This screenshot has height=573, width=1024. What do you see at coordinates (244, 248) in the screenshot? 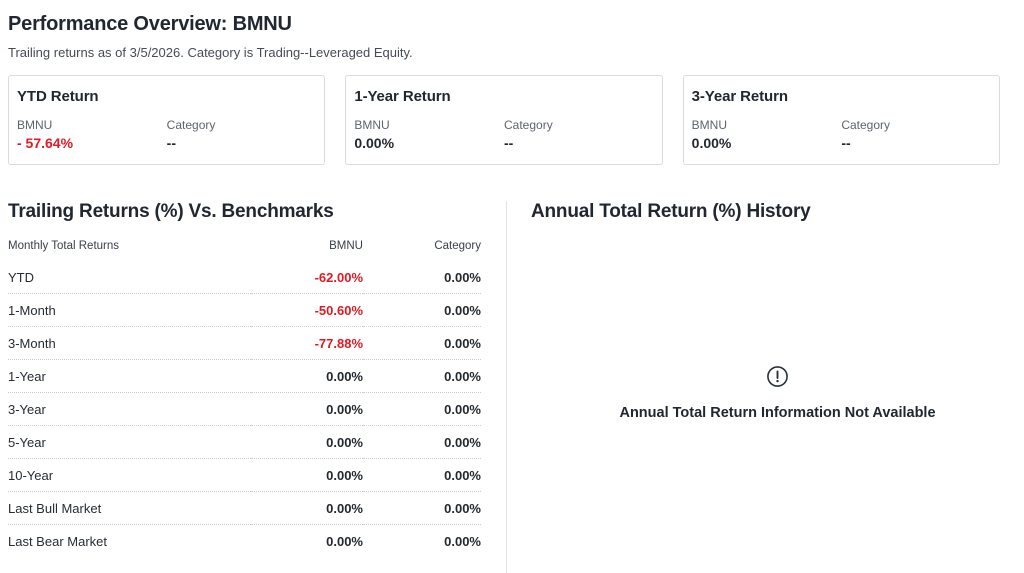
I see `table-header-row: Monthly Total Returns BMNU Category` at bounding box center [244, 248].